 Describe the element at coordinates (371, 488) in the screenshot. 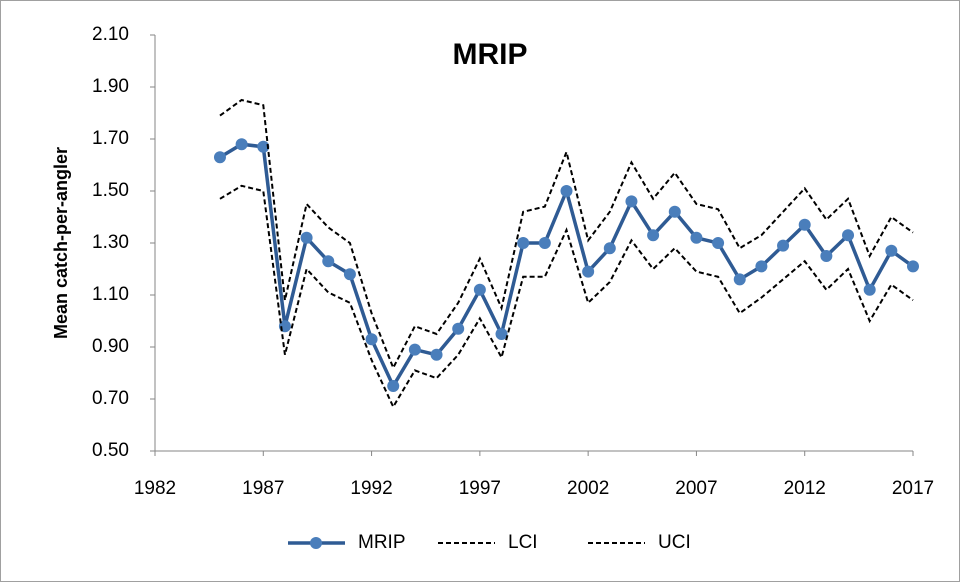

I see `x-tick-label: 1992` at that location.